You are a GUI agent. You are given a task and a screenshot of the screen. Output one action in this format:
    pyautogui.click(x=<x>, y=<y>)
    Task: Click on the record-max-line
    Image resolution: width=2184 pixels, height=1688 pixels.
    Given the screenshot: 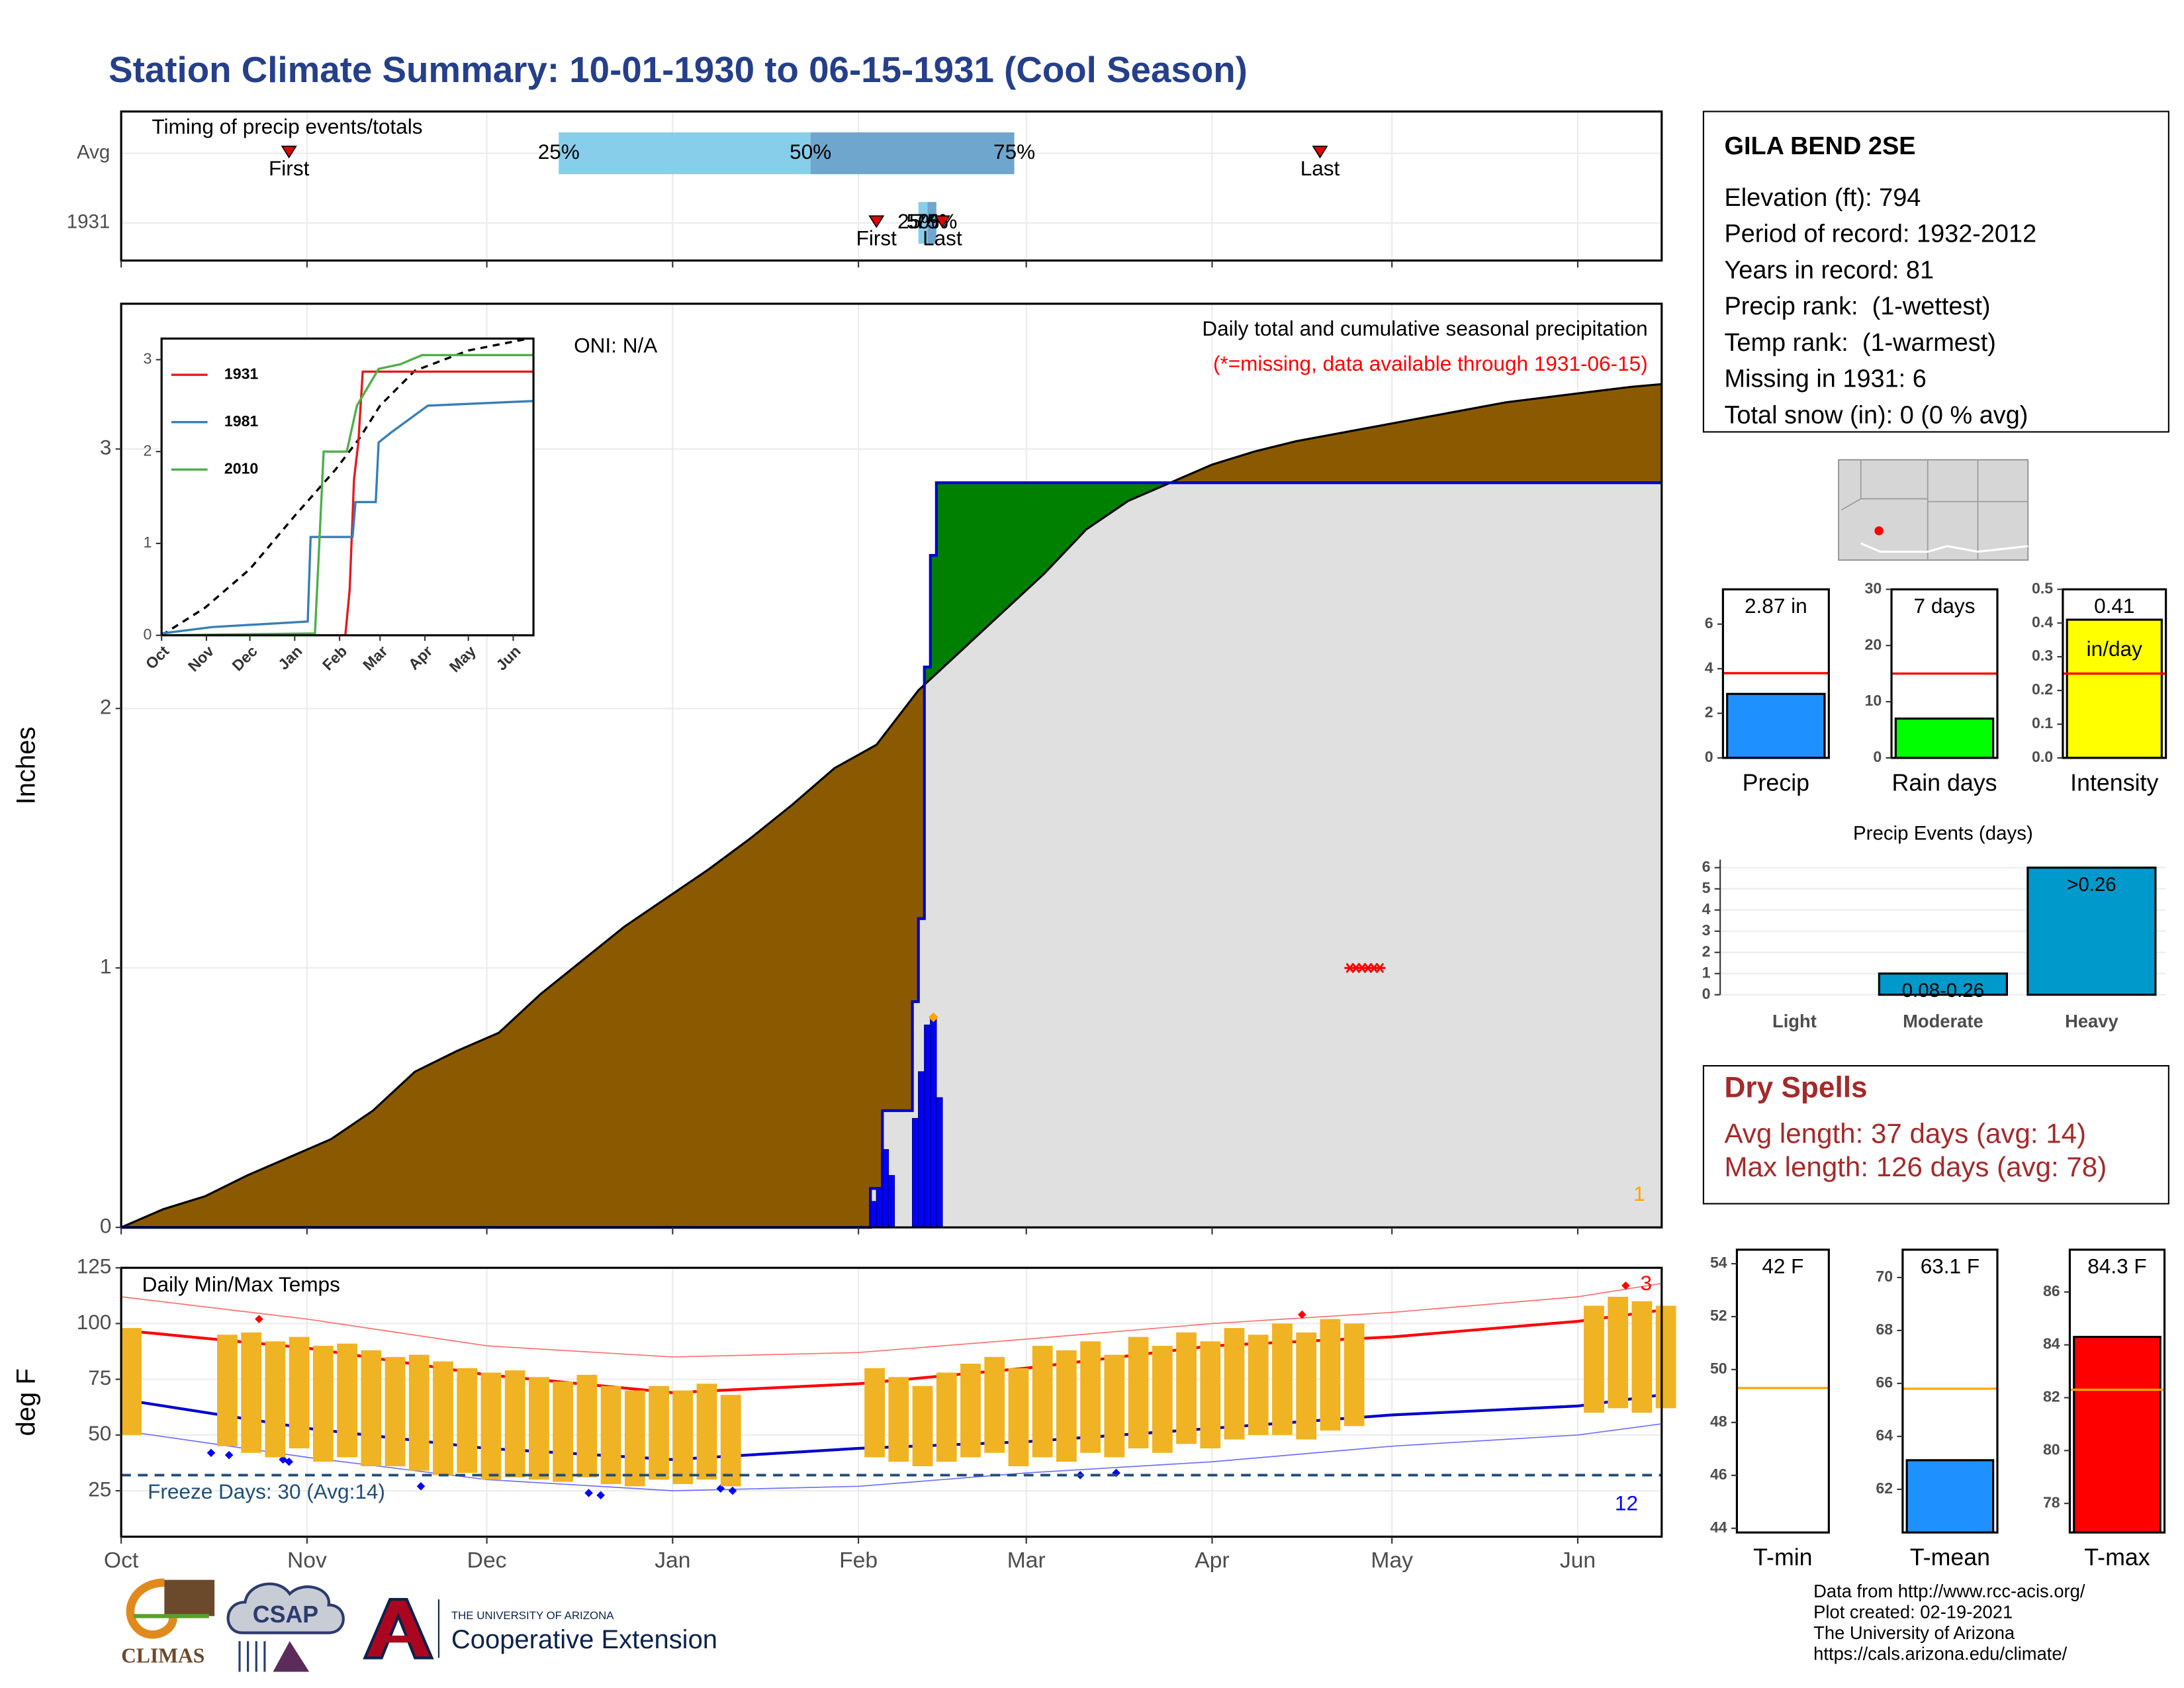 What is the action you would take?
    pyautogui.click(x=892, y=1320)
    